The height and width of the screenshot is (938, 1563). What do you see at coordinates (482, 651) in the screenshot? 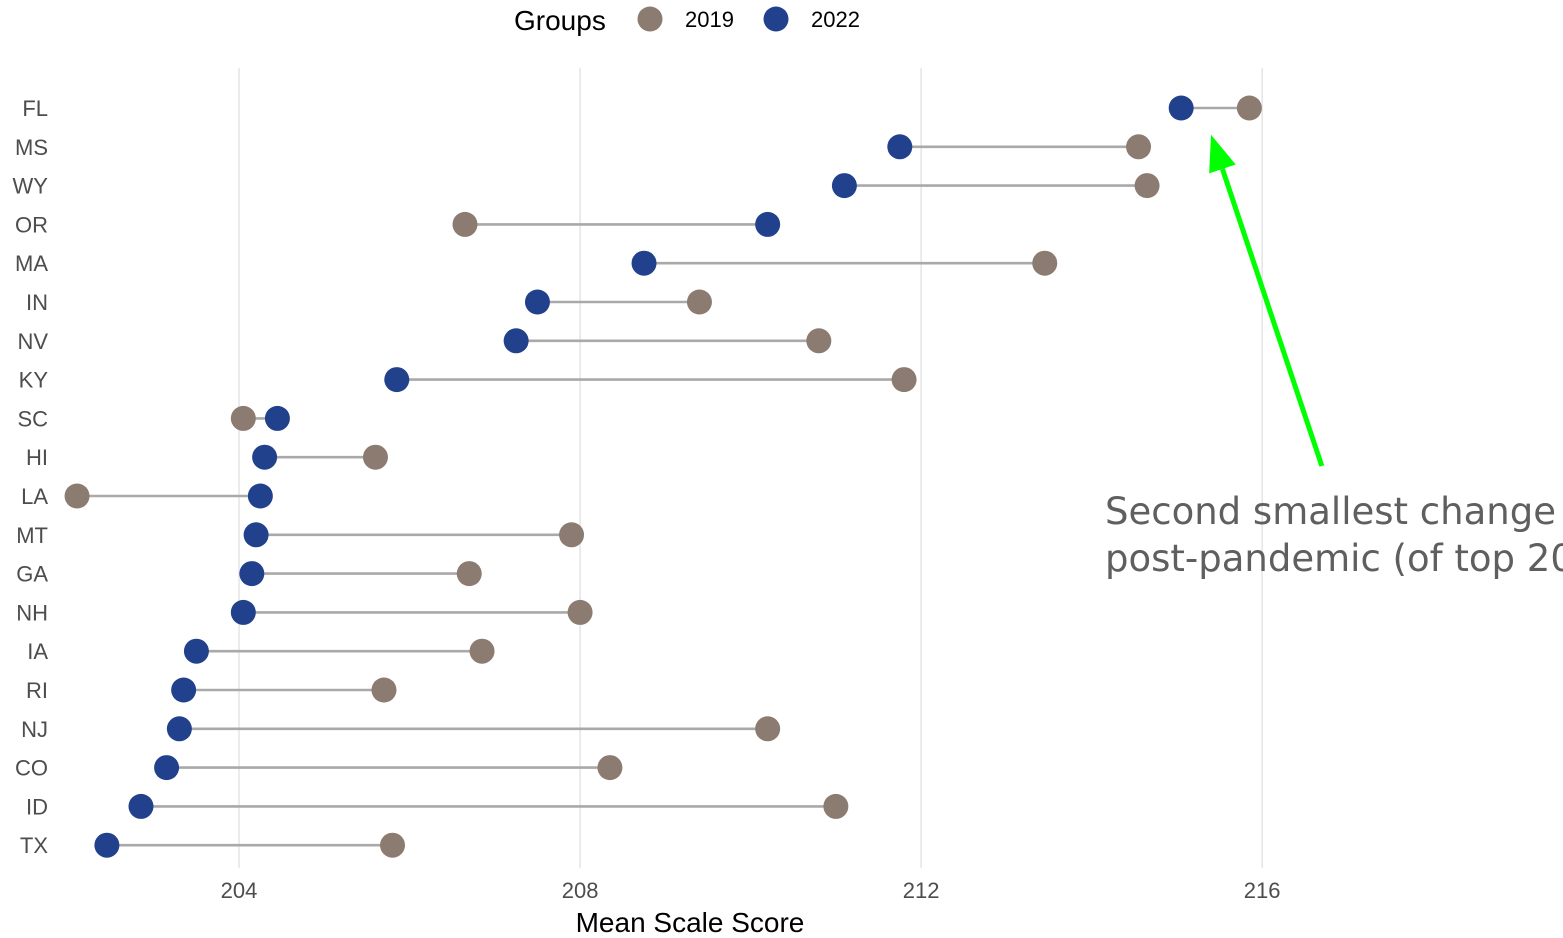
I see `point-2019-IA` at bounding box center [482, 651].